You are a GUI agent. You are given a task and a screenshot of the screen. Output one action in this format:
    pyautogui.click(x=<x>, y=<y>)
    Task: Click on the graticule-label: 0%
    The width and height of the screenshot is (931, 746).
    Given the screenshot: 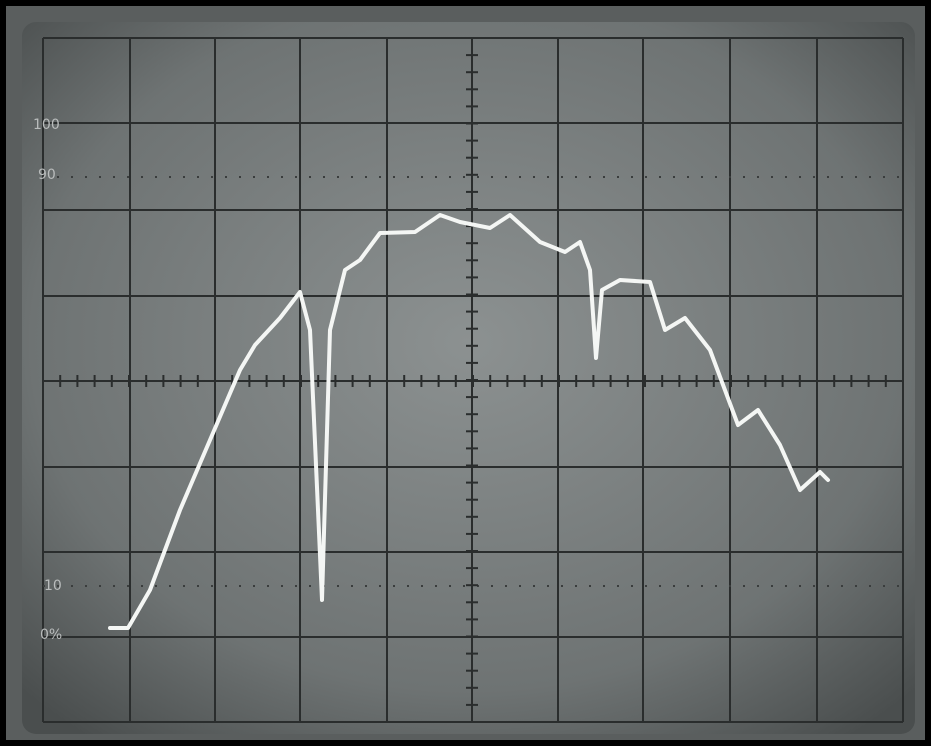 What is the action you would take?
    pyautogui.click(x=51, y=635)
    